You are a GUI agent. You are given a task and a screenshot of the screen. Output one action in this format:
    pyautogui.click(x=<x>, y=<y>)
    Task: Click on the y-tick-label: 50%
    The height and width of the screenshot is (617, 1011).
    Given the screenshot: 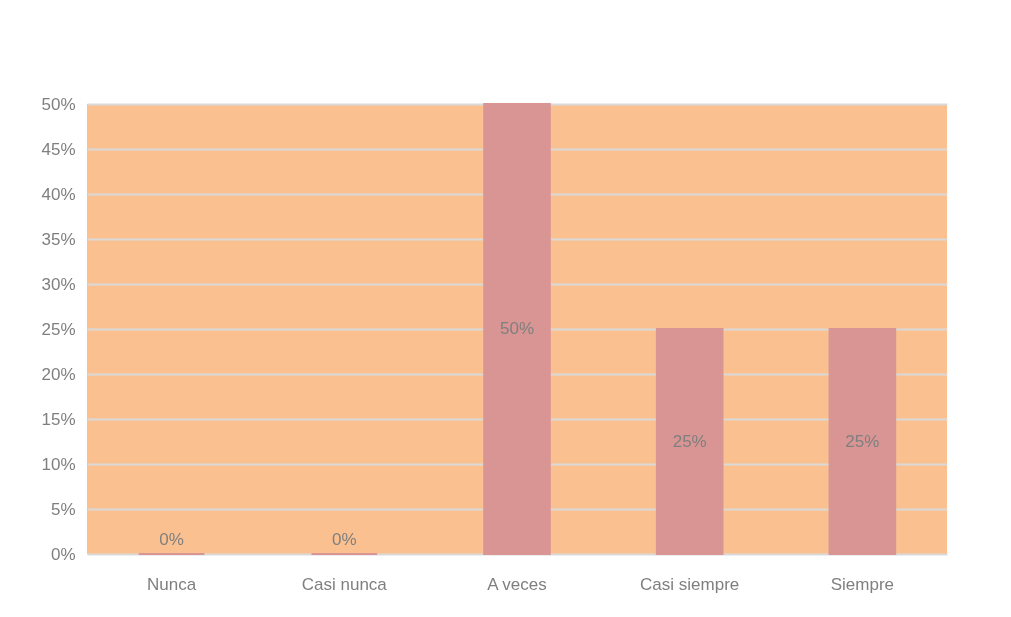 What is the action you would take?
    pyautogui.click(x=58, y=104)
    